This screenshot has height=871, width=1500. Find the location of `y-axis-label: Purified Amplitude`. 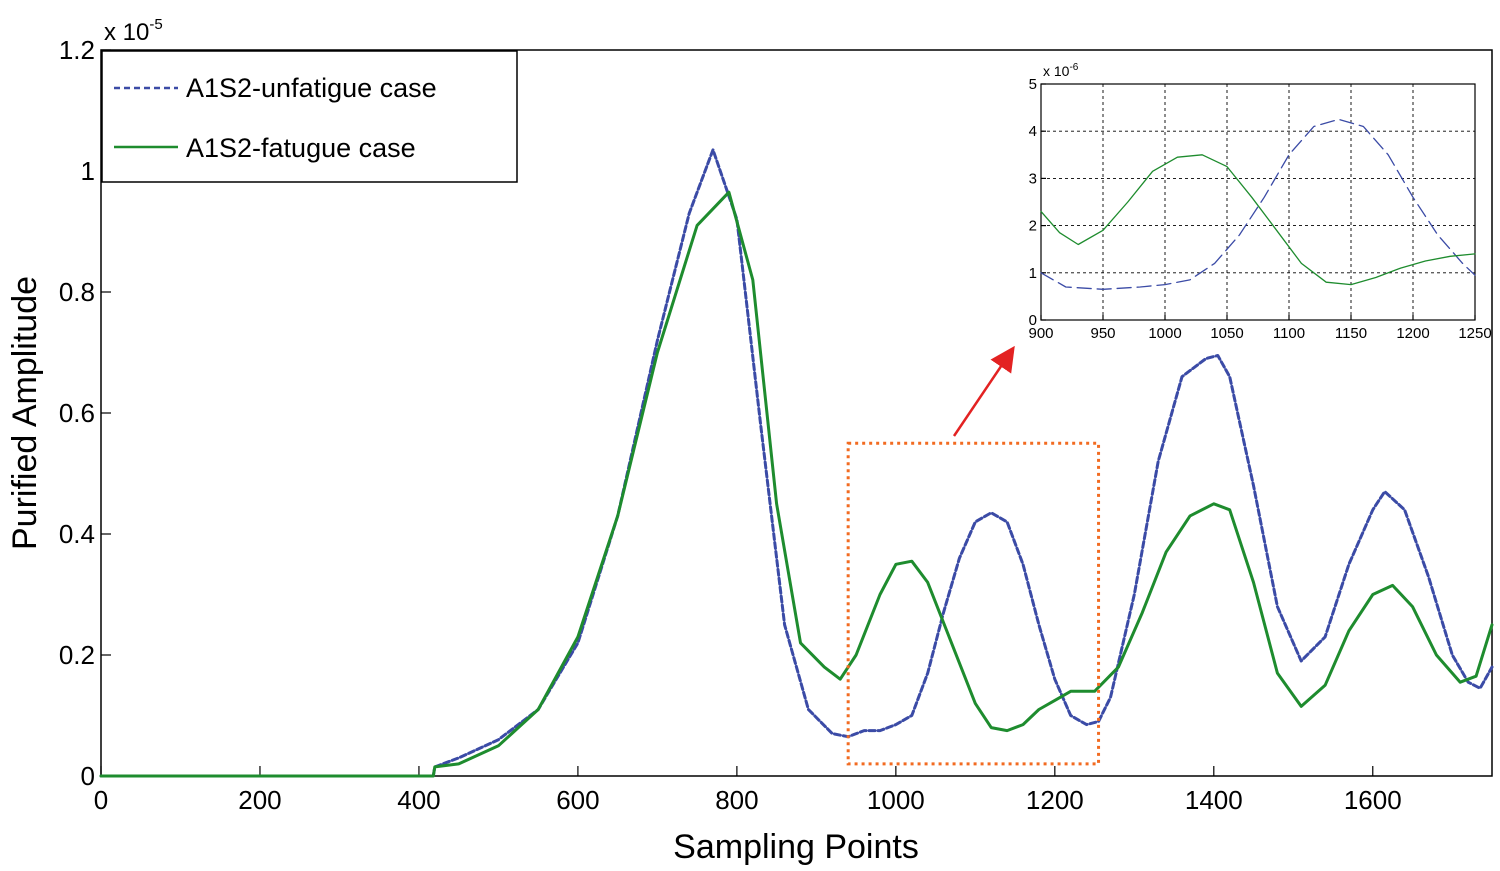

y-axis-label: Purified Amplitude is located at coordinates (25, 413).